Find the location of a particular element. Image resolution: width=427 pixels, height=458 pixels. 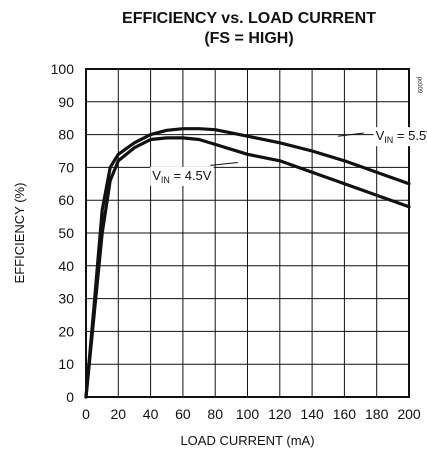

series-label-1: VIN = 4.5V is located at coordinates (182, 176).